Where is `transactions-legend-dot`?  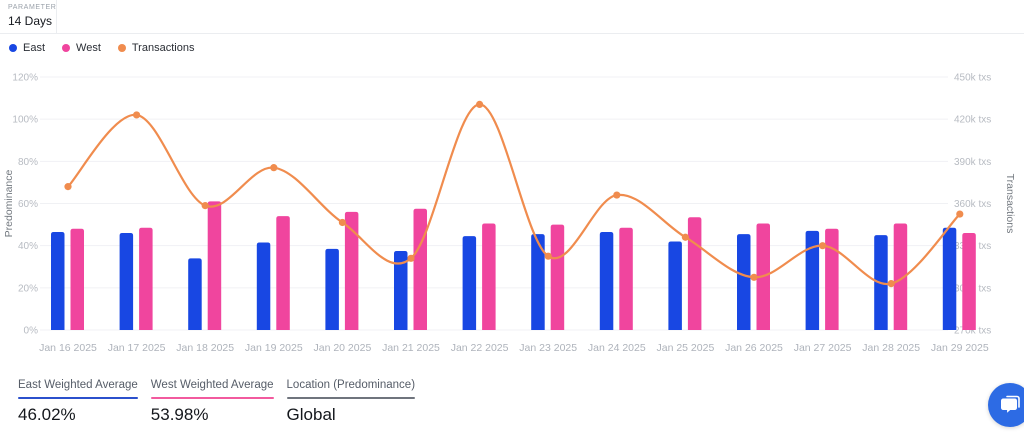 transactions-legend-dot is located at coordinates (121, 47).